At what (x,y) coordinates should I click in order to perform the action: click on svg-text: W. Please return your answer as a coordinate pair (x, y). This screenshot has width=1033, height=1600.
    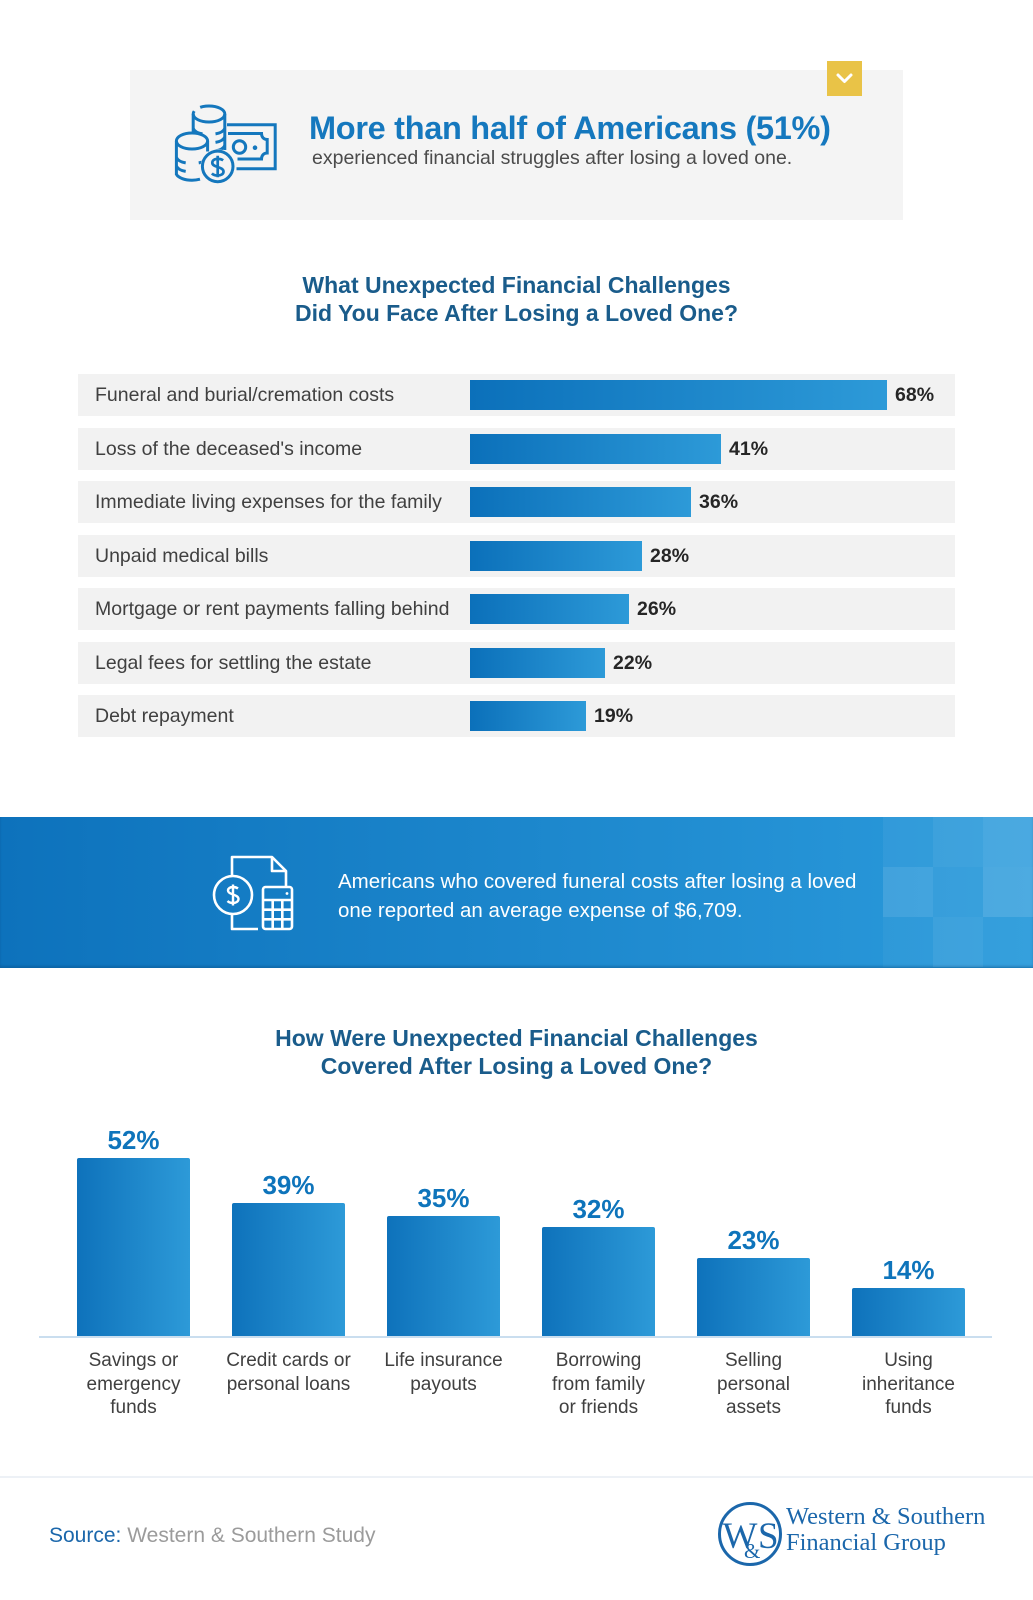
    Looking at the image, I should click on (740, 1536).